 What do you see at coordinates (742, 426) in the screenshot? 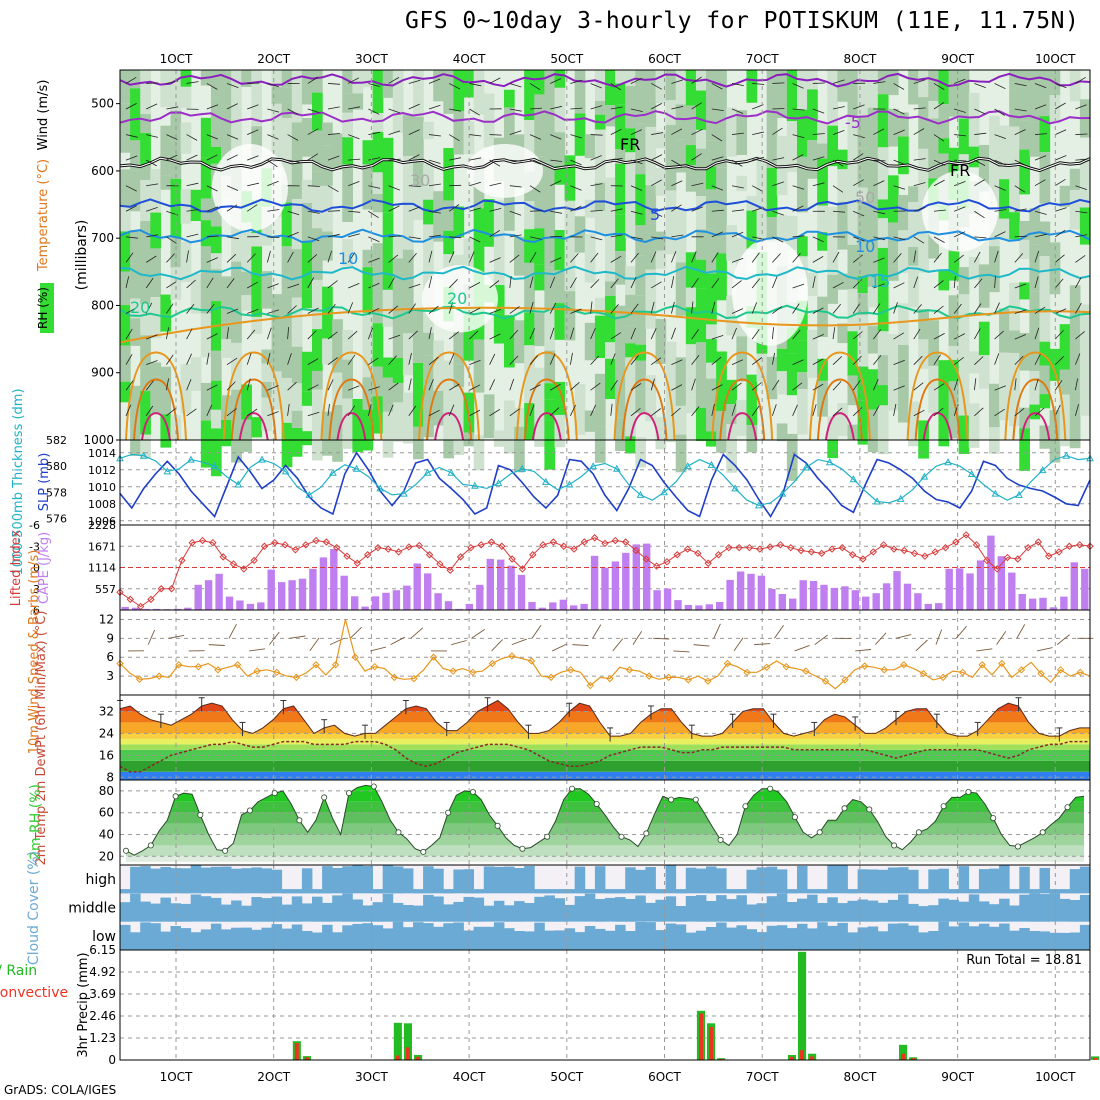
I see `warm-isotherm` at bounding box center [742, 426].